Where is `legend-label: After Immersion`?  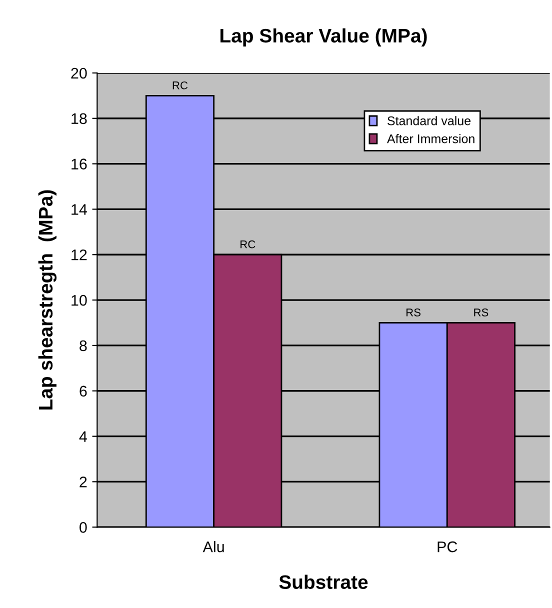 legend-label: After Immersion is located at coordinates (430, 139).